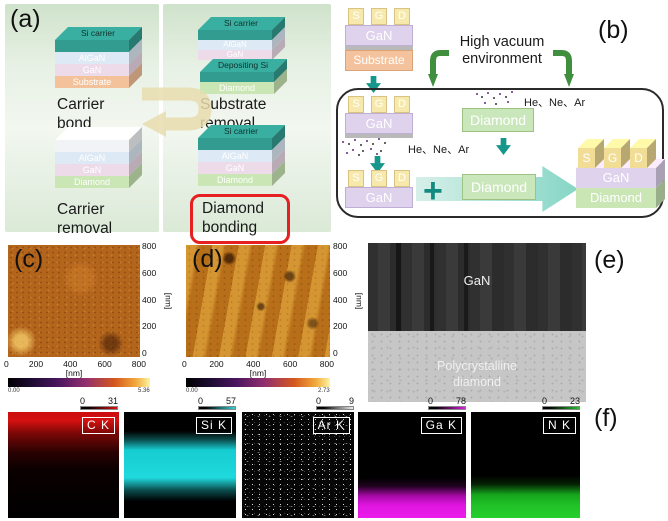  Describe the element at coordinates (438, 68) in the screenshot. I see `bracket-arrow-left-icon` at that location.